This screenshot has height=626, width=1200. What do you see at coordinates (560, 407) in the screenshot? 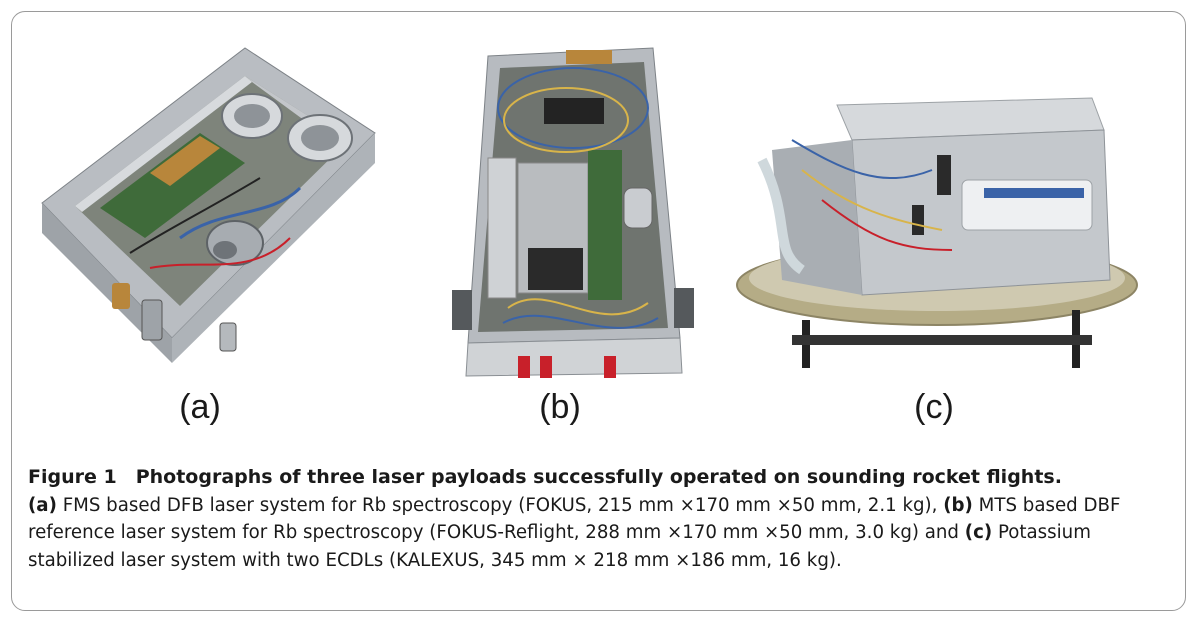
I see `panel-label-b: (b)` at bounding box center [560, 407].